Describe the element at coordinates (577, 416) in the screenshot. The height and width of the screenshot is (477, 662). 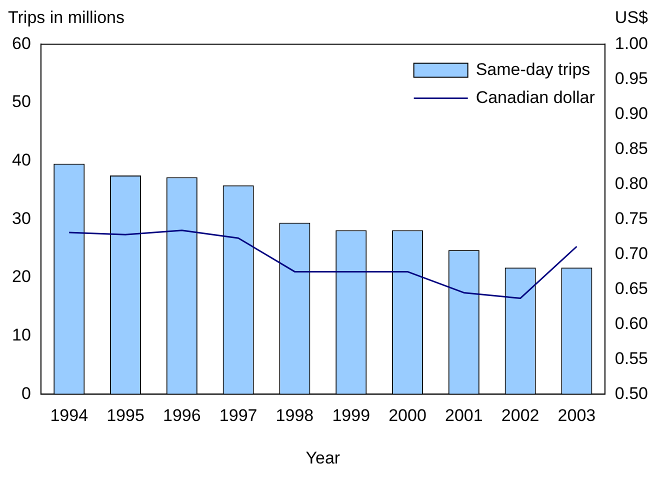
I see `x-tick-label: 2003` at that location.